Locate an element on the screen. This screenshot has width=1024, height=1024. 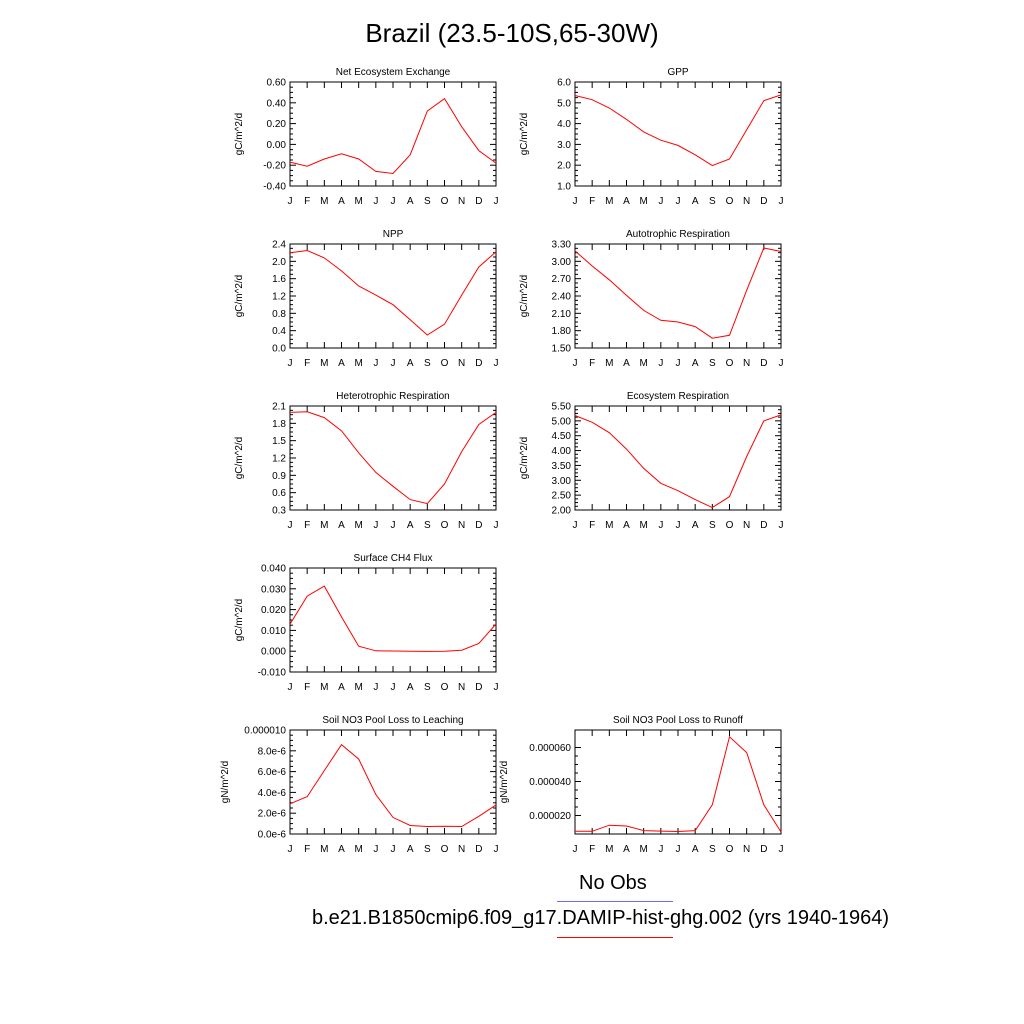
chart-title: Ecosystem Respiration is located at coordinates (678, 396).